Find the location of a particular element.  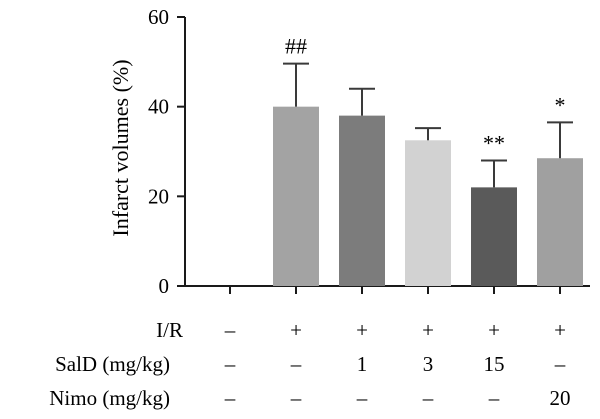

condition-label: SalD (mg/kg) is located at coordinates (112, 364).